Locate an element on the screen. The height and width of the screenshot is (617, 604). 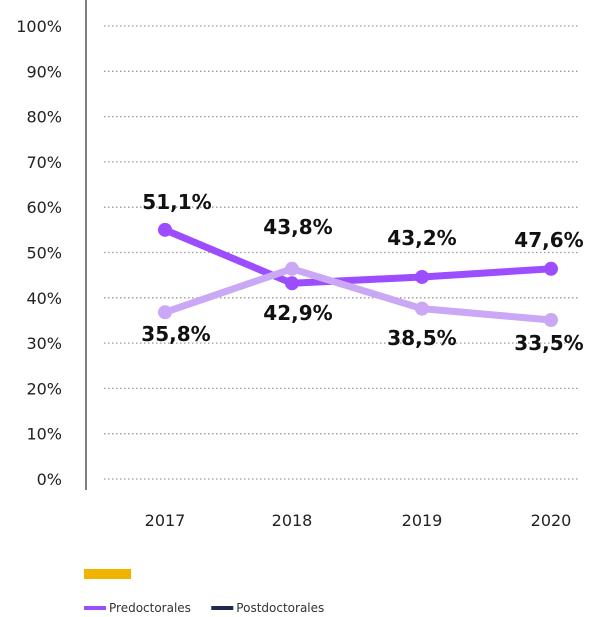
data-label: 43,2% is located at coordinates (421, 238).